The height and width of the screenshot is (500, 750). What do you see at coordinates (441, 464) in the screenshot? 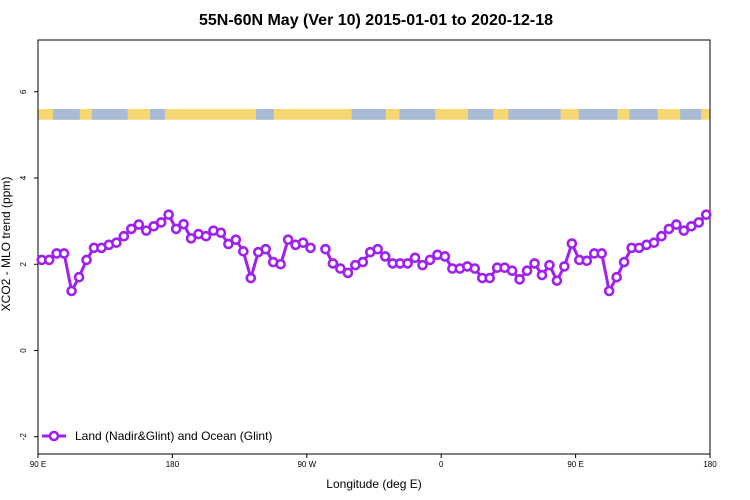
I see `x-tick-label: 0` at bounding box center [441, 464].